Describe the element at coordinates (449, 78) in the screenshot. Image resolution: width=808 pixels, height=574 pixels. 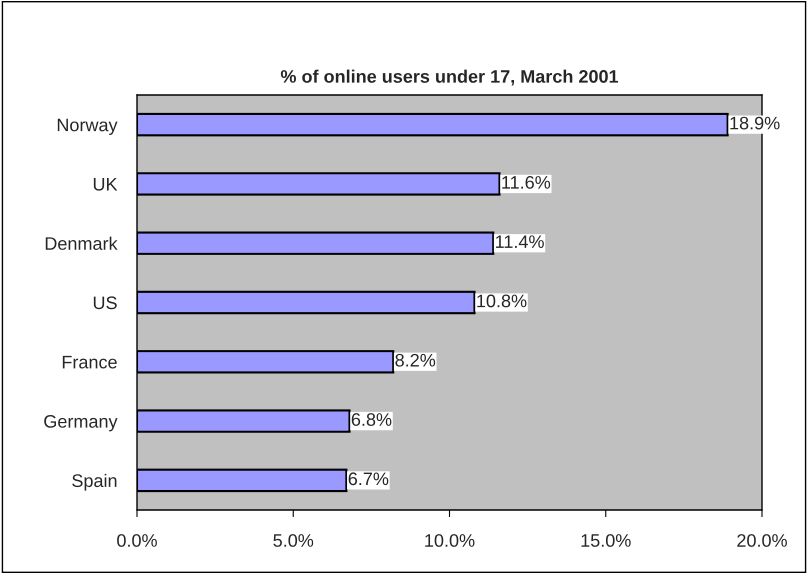
I see `chart-title: % of online users under 17, March 2001` at that location.